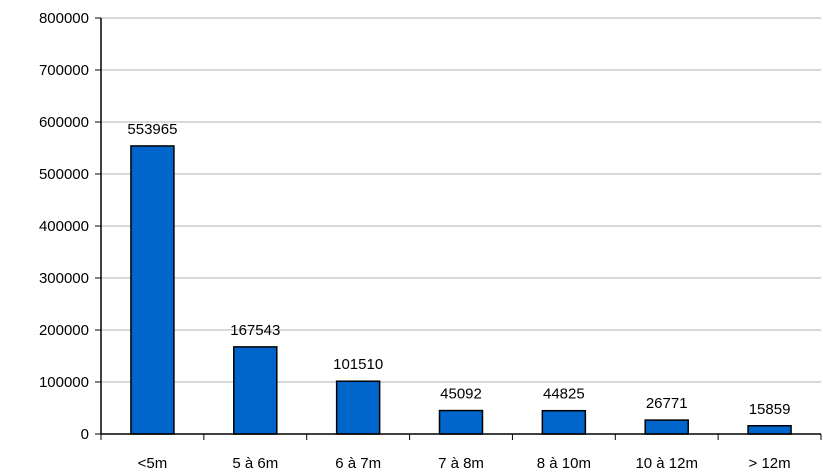 The image size is (823, 472). I want to click on x-tick-label: > 12m, so click(770, 463).